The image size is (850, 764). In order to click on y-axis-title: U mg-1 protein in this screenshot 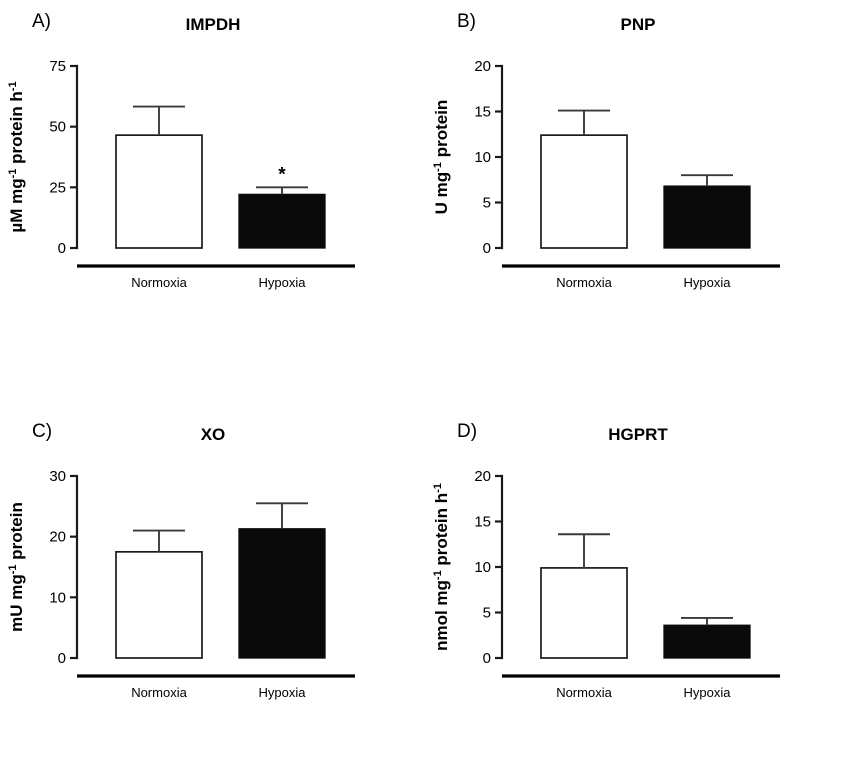, I will do `click(441, 157)`.